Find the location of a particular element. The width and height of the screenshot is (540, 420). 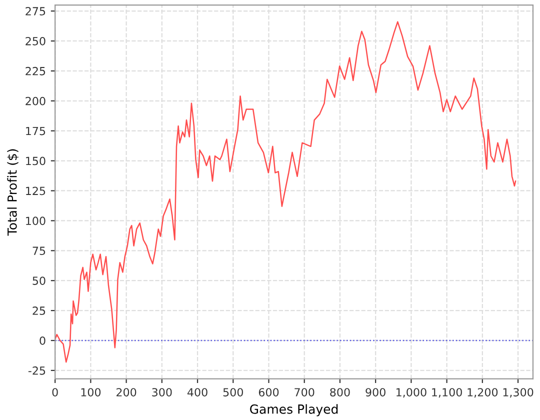

y-tick-label: 275 is located at coordinates (36, 11).